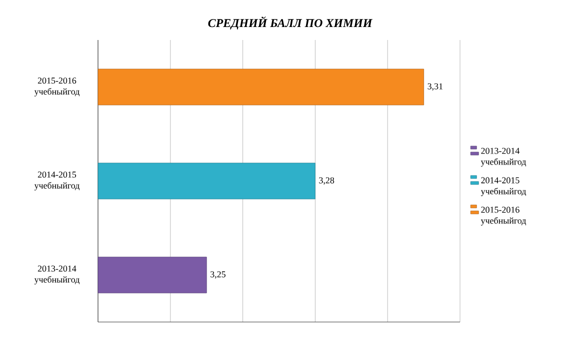  I want to click on data-label: 3,28, so click(326, 181).